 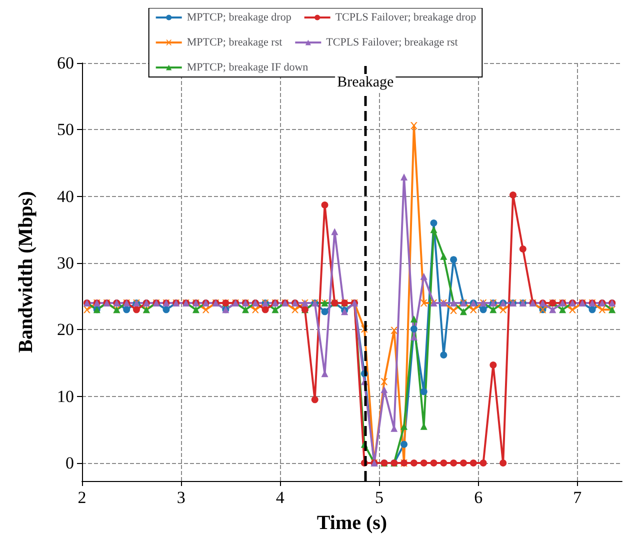 I want to click on y-tick-label: 50, so click(x=65, y=130).